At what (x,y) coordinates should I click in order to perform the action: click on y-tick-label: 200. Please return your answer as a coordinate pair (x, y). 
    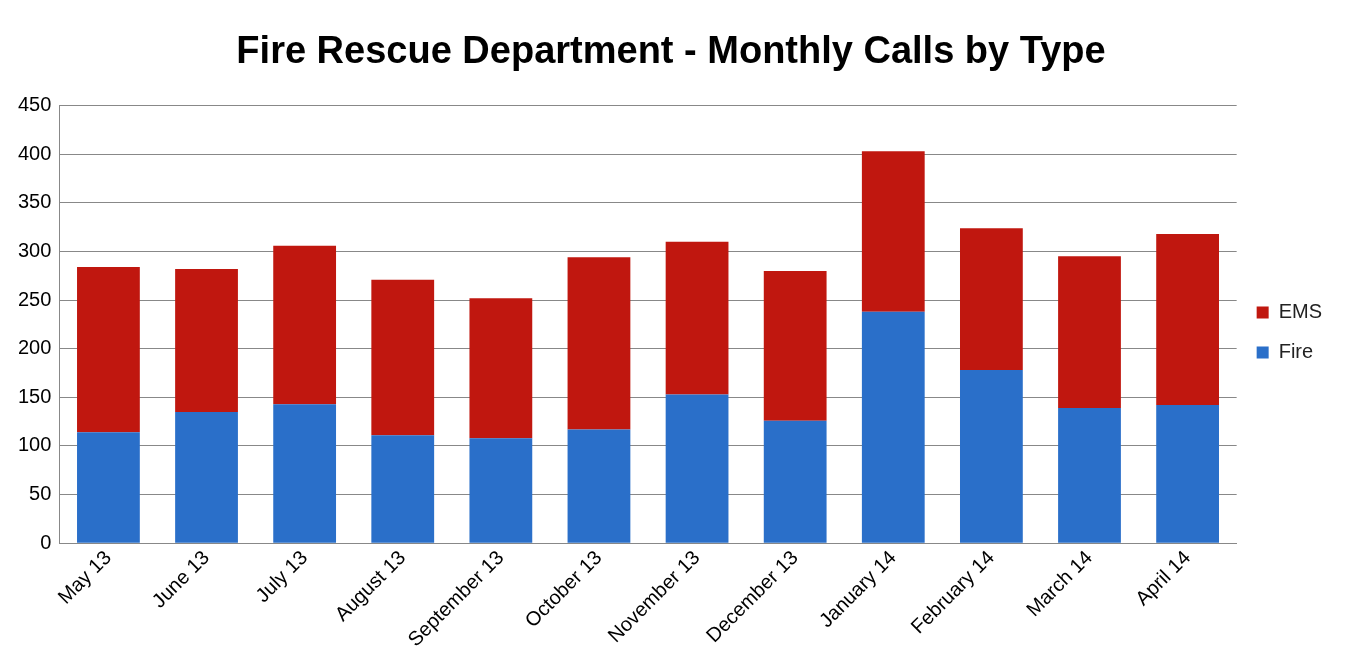
    Looking at the image, I should click on (34, 347).